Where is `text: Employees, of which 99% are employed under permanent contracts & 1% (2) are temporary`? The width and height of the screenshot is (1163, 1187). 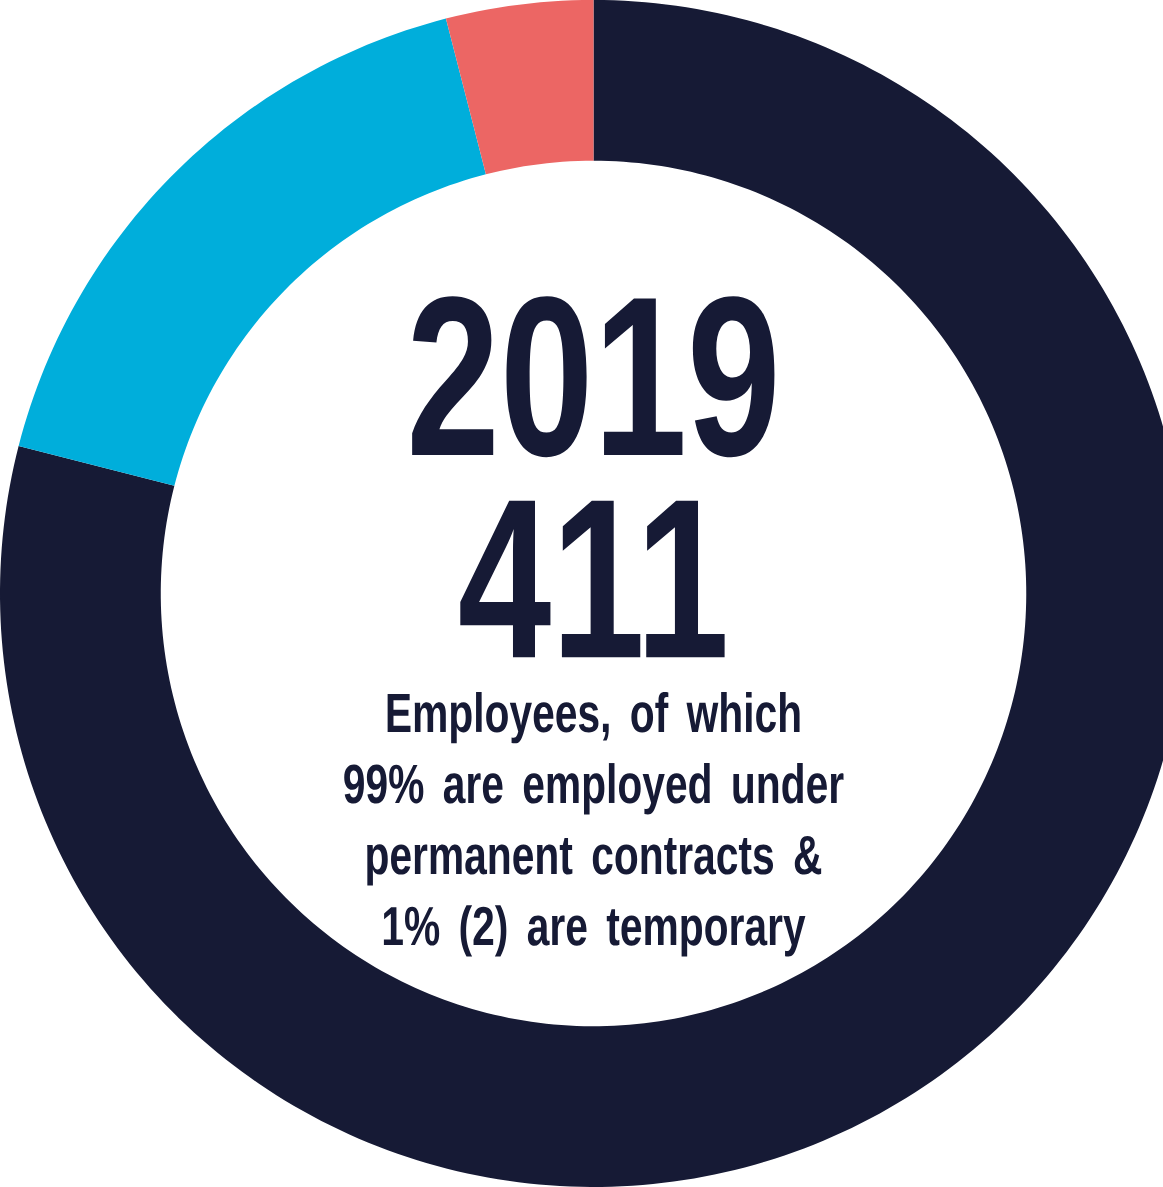 text: Employees, of which 99% are employed under permanent contracts & 1% (2) are temporary is located at coordinates (594, 824).